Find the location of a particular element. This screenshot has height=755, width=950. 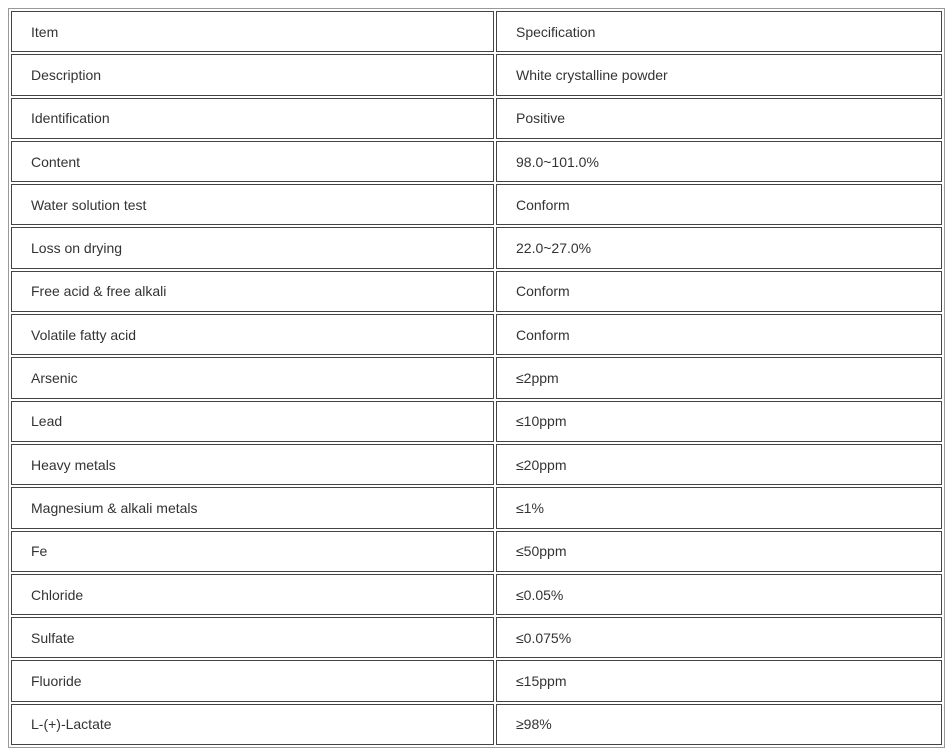

table-row: Arsenic ≤2ppm is located at coordinates (476, 378).